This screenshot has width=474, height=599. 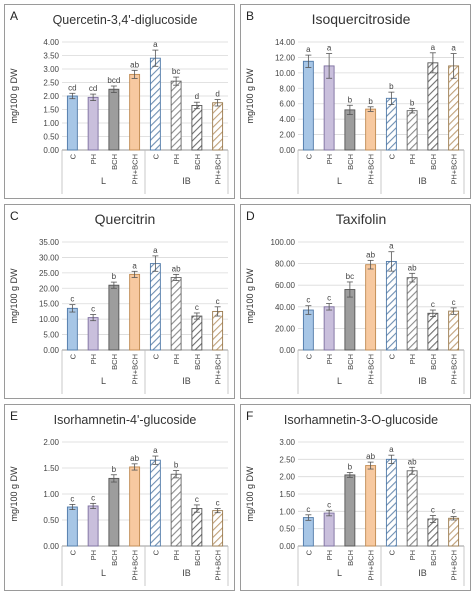 I want to click on y-tick-label: 100.00, so click(x=283, y=242).